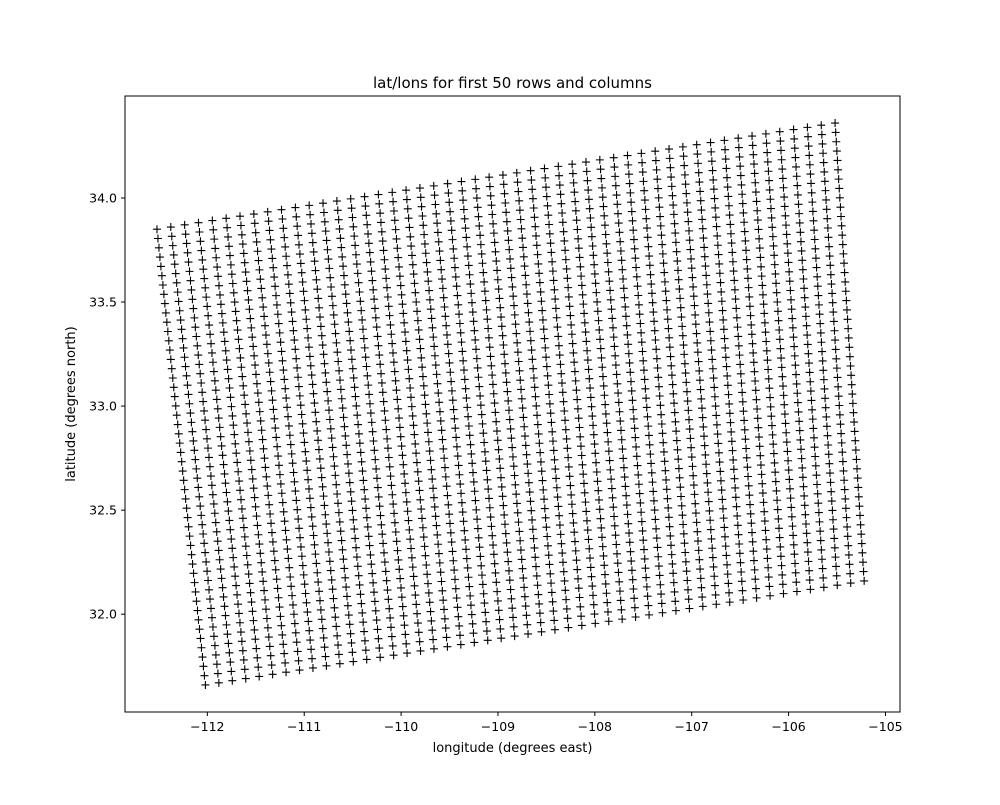 The width and height of the screenshot is (1000, 805). I want to click on x-tick-label: −111, so click(304, 726).